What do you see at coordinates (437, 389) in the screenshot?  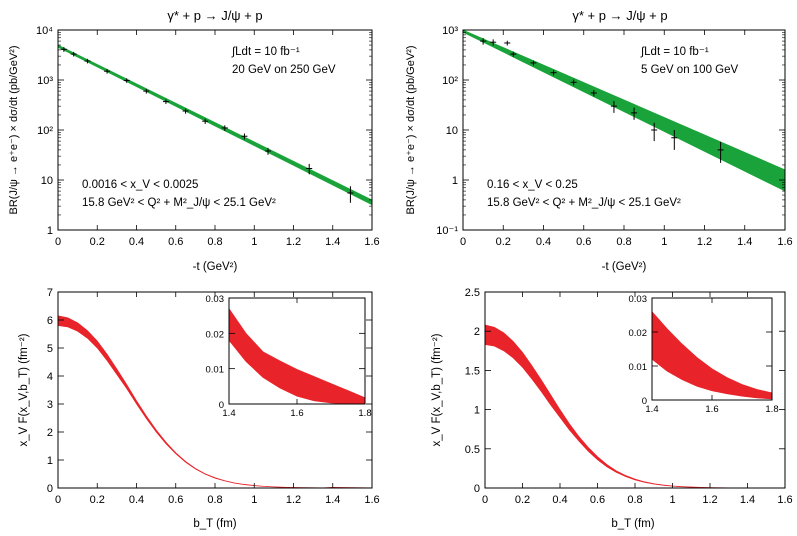 I see `y-axis-label: x_V F(x_V,b_T) (fm⁻²)` at bounding box center [437, 389].